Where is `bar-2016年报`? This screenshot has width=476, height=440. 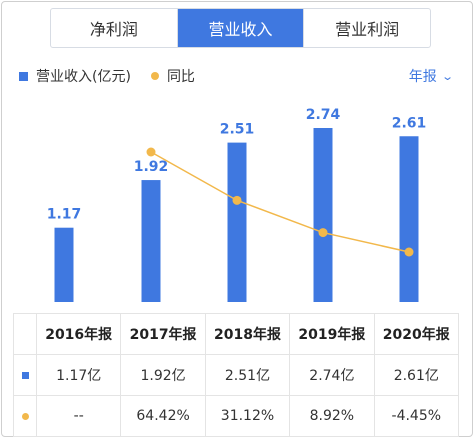 bar-2016年报 is located at coordinates (64, 264).